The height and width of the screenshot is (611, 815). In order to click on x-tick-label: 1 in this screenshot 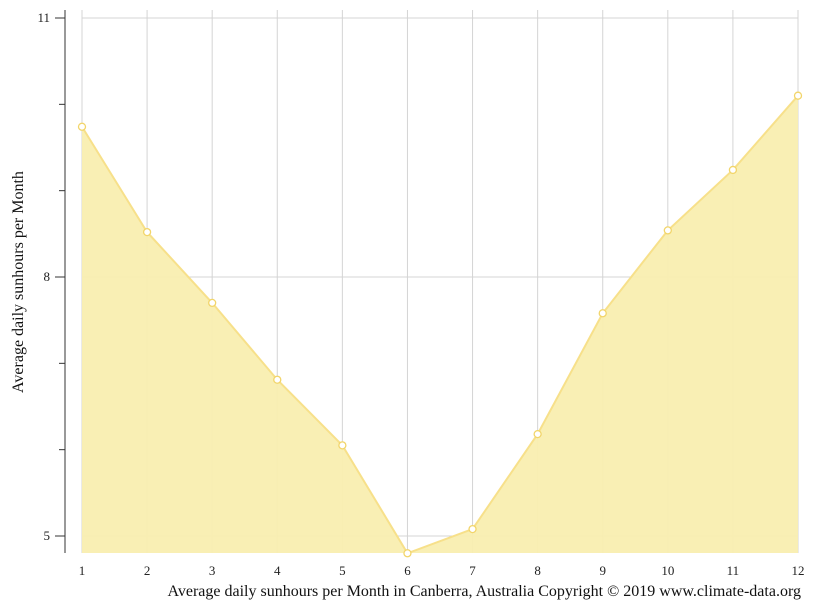, I will do `click(82, 570)`.